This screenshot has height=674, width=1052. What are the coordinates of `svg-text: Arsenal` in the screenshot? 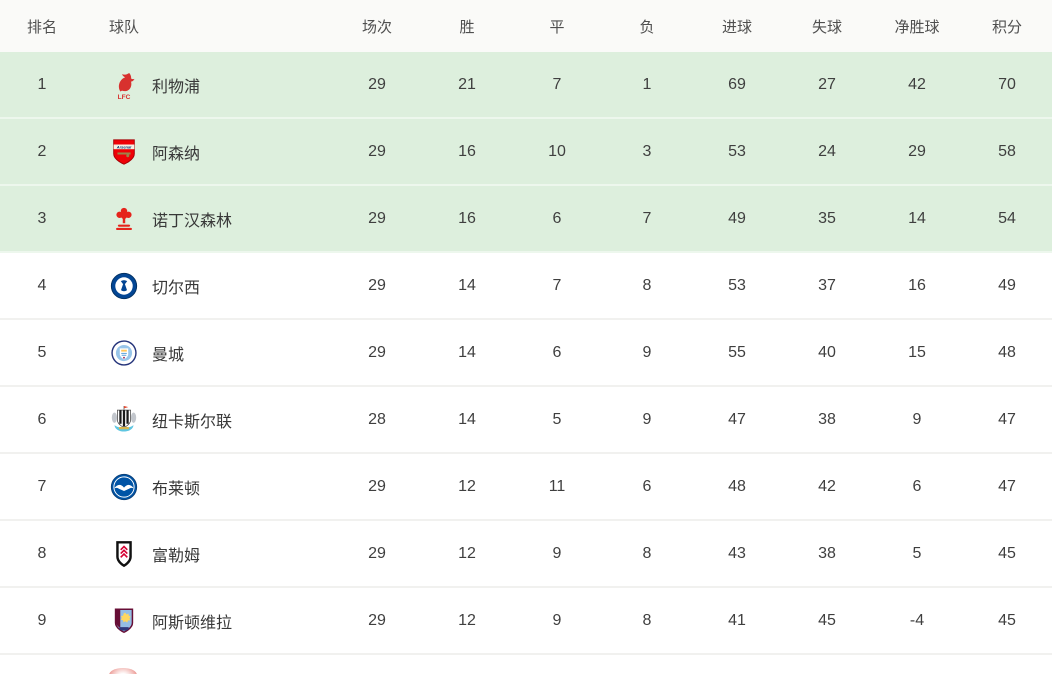 It's located at (124, 146).